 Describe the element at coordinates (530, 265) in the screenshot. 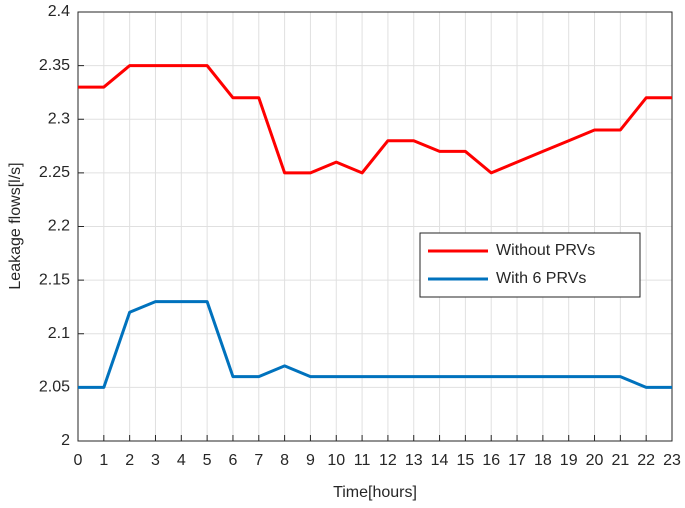

I see `legend-box` at that location.